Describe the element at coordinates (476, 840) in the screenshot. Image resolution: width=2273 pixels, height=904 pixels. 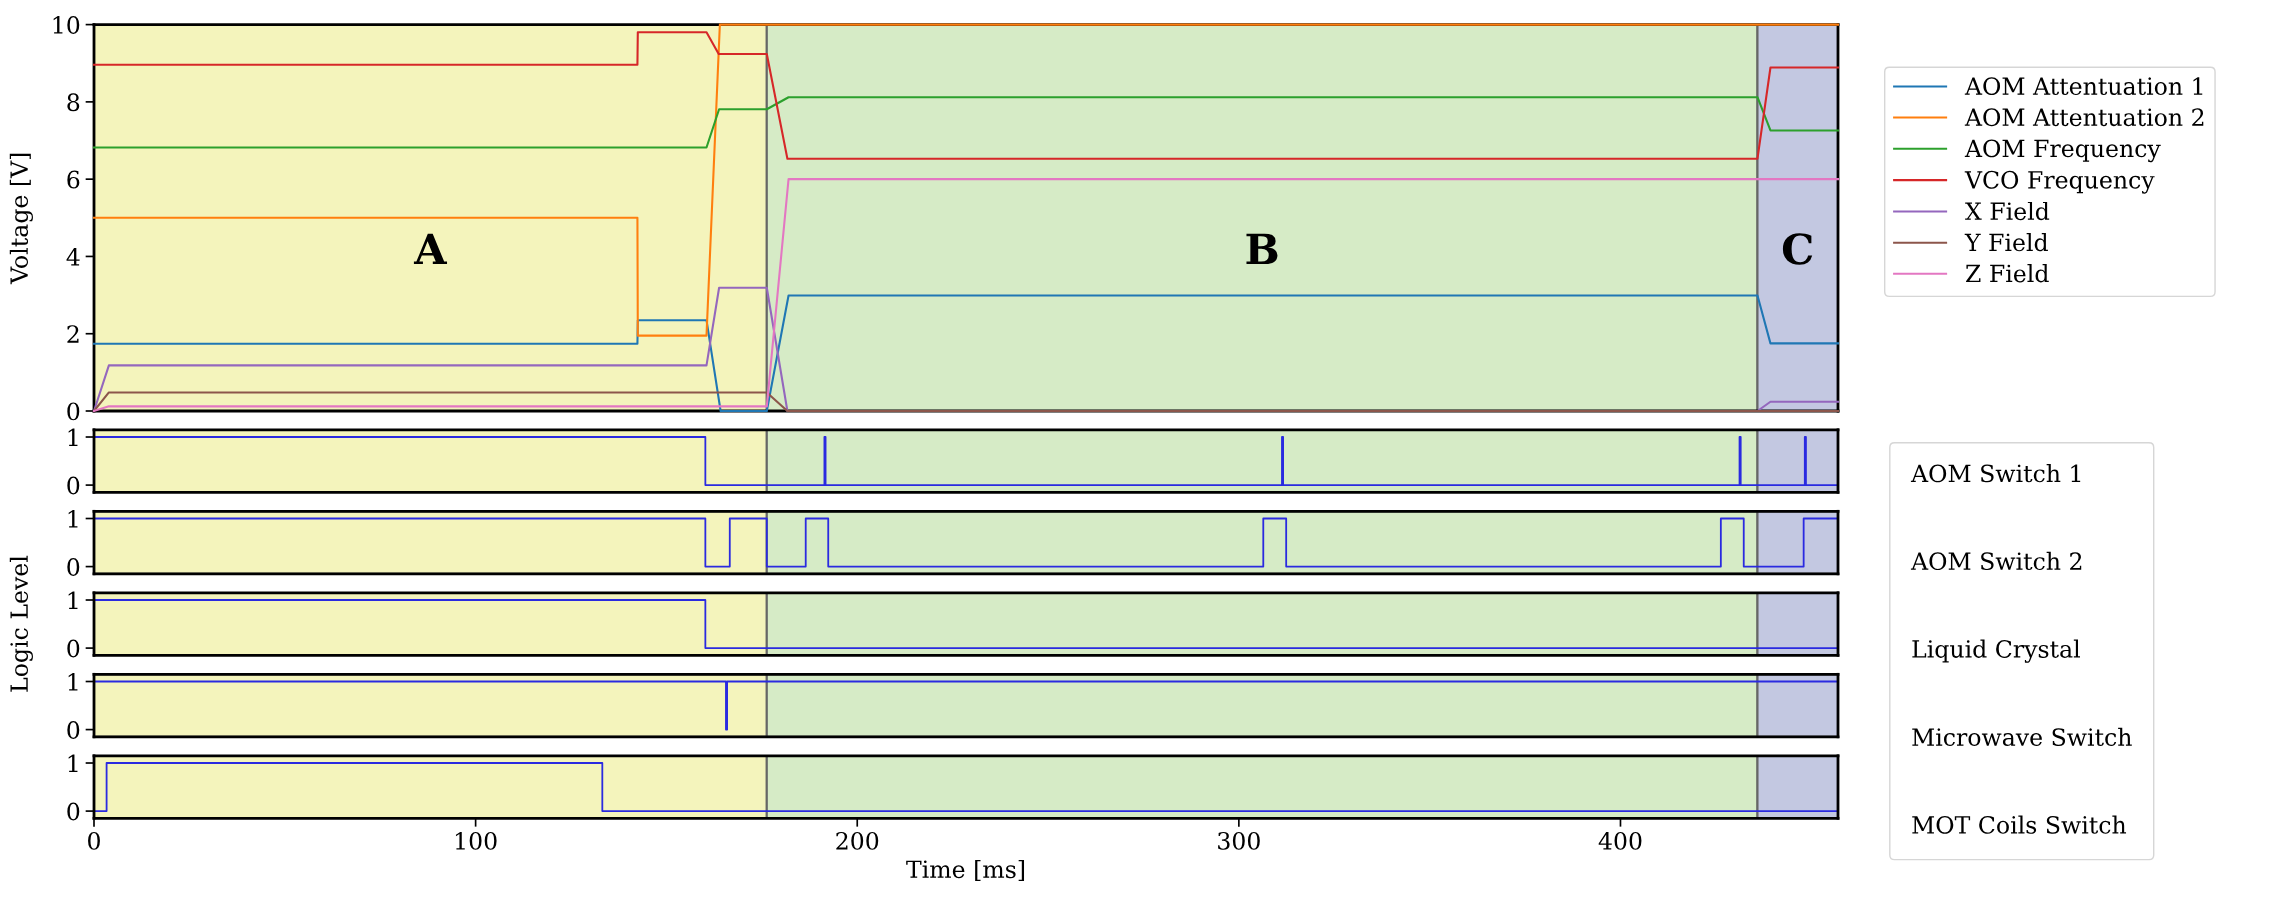
I see `x-tick-label: 100` at that location.